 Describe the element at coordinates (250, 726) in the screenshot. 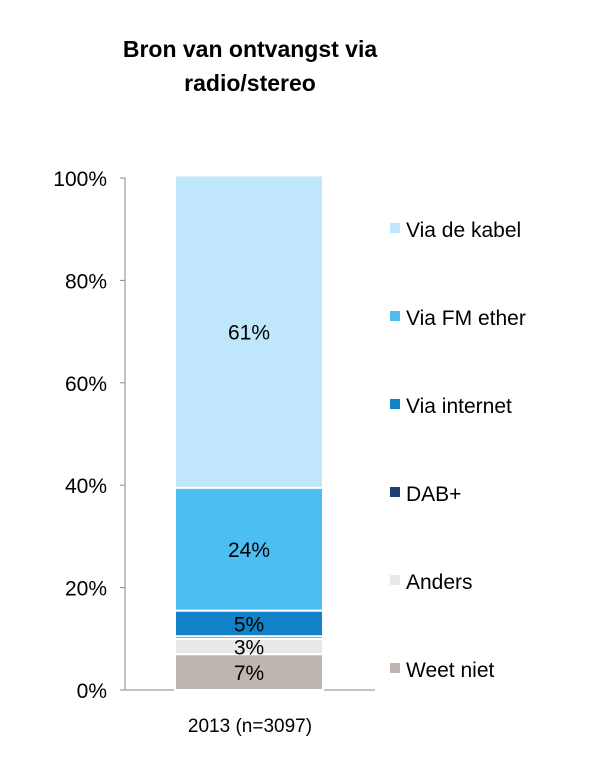

I see `x-category-label: 2013 (n=3097)` at that location.